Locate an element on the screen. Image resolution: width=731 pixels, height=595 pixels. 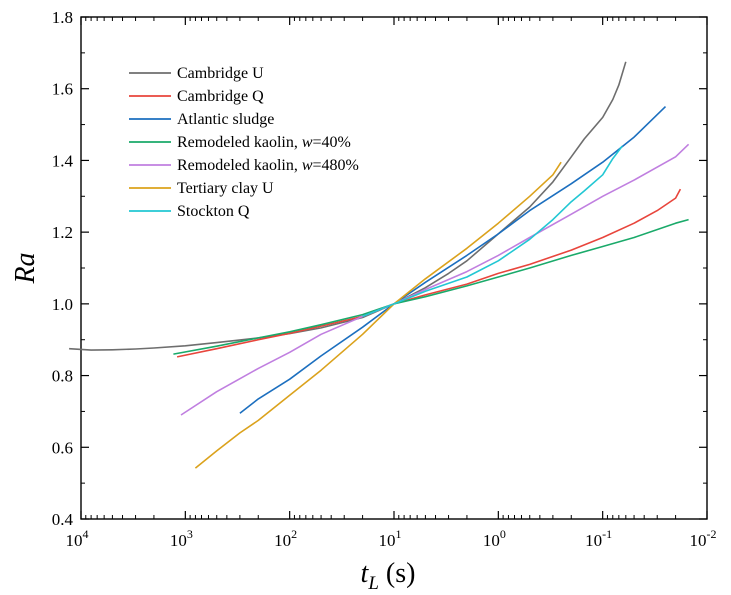
legend-label: Cambridge U is located at coordinates (220, 73).